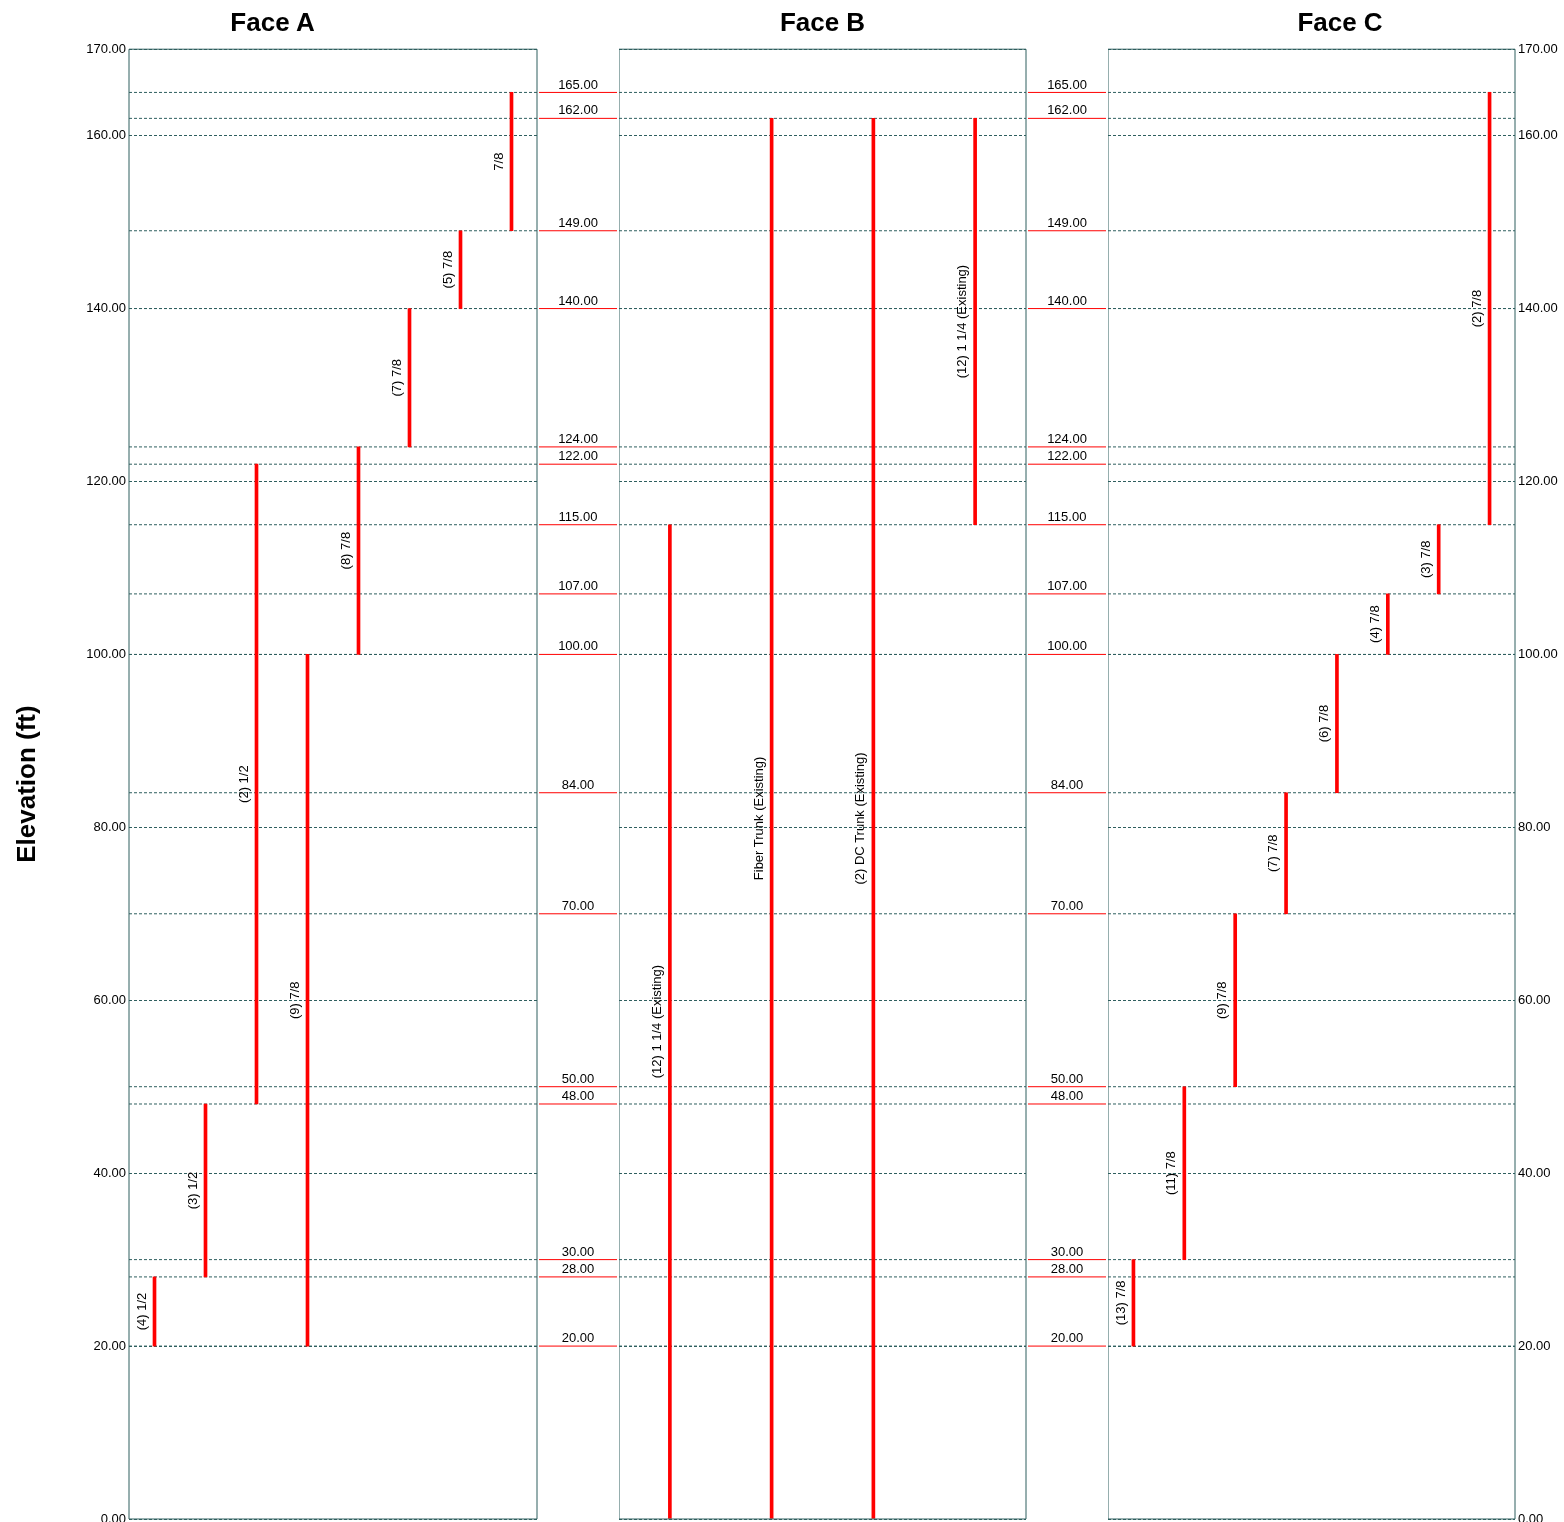 Image resolution: width=1564 pixels, height=1522 pixels. I want to click on x-tick-label: (4) 7/8, so click(1374, 624).